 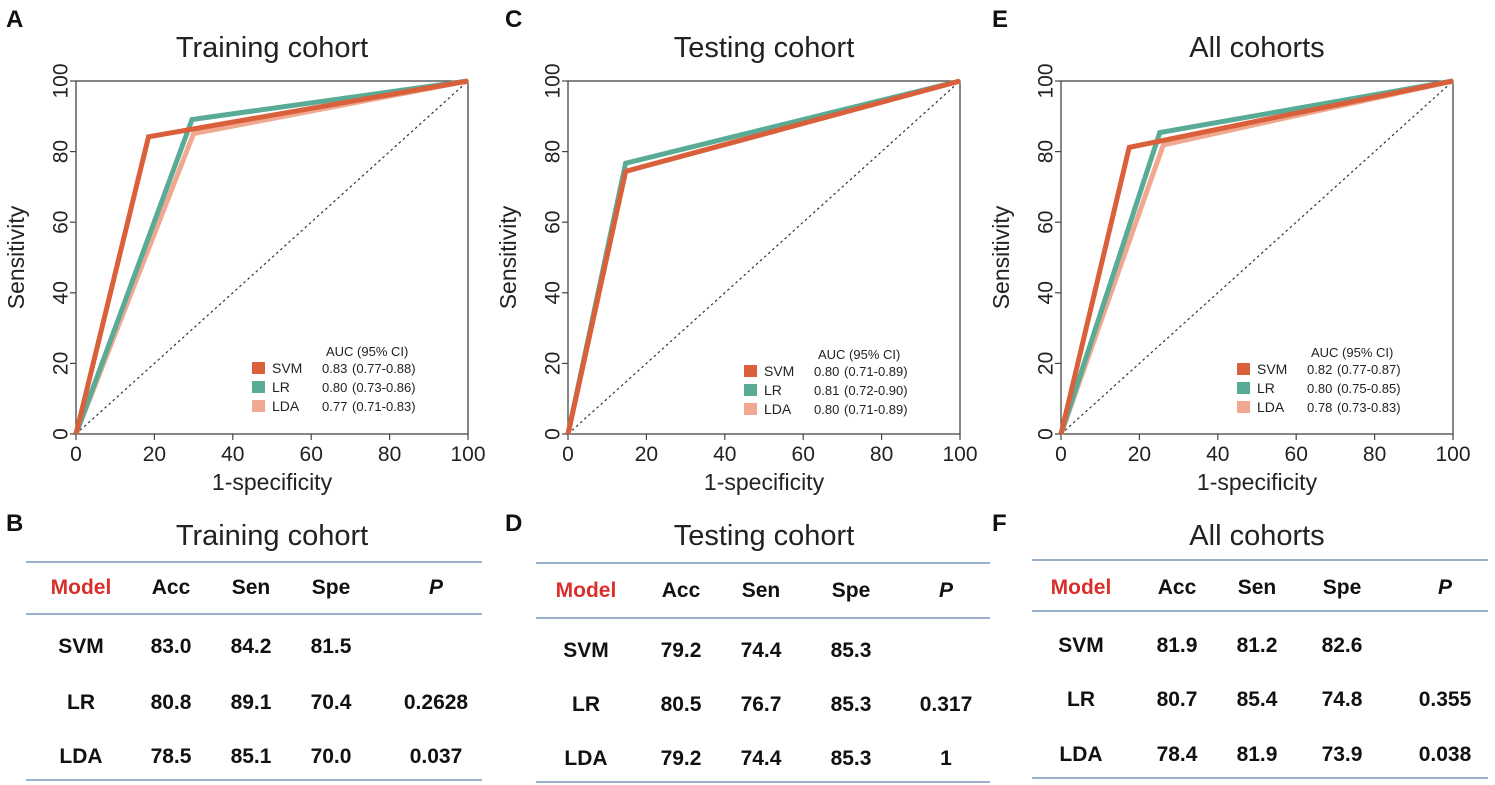 What do you see at coordinates (272, 536) in the screenshot?
I see `table-title-training: Training cohort` at bounding box center [272, 536].